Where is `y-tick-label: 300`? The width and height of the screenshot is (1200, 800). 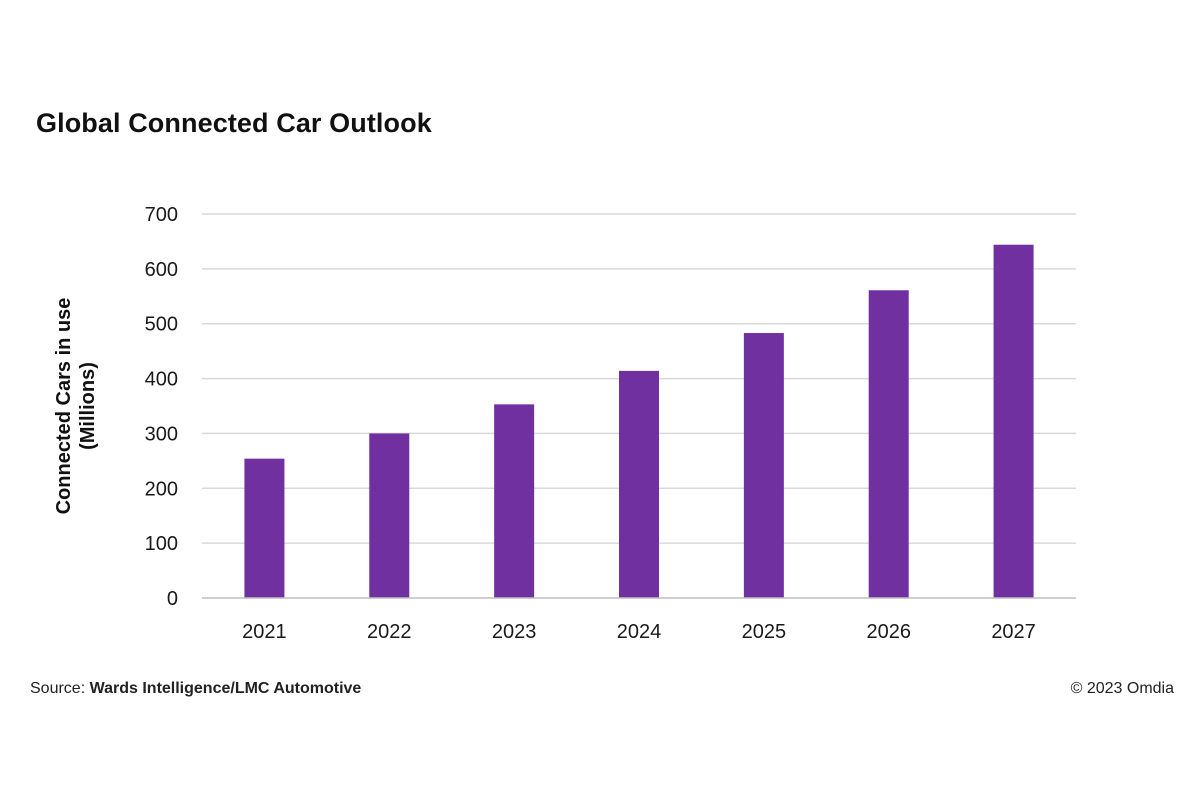
y-tick-label: 300 is located at coordinates (161, 434).